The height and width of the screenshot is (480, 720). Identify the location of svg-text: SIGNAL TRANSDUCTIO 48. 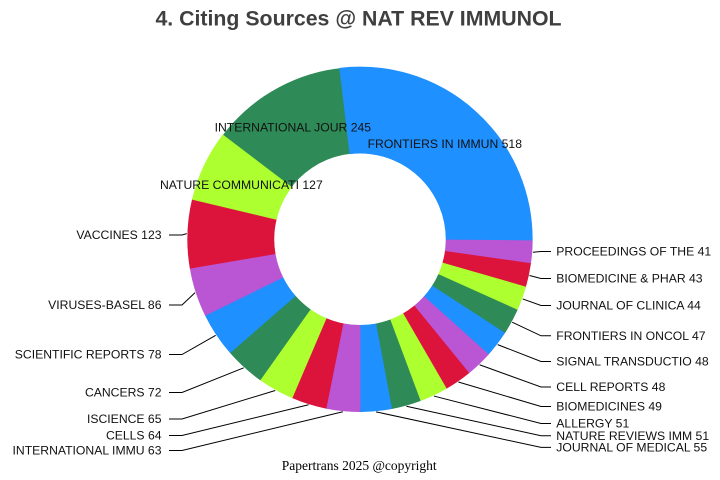
(632, 362).